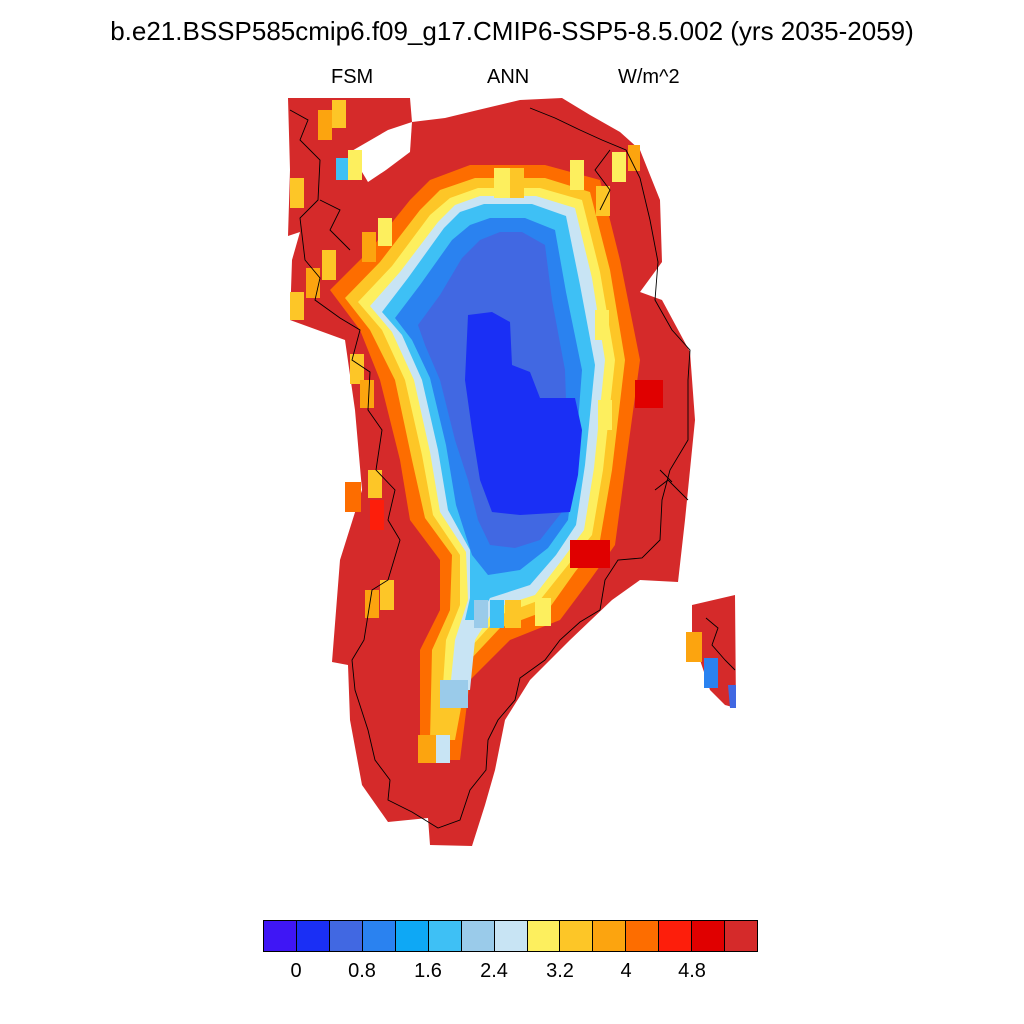  Describe the element at coordinates (714, 651) in the screenshot. I see `island-region` at that location.